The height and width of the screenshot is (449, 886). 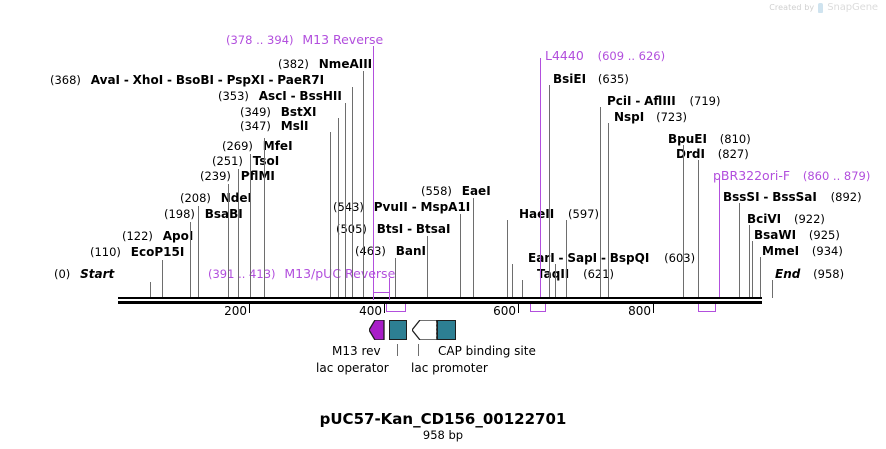 I want to click on enzyme-label-eari-group: EarI - SapI - BspQI (603), so click(x=611, y=258).